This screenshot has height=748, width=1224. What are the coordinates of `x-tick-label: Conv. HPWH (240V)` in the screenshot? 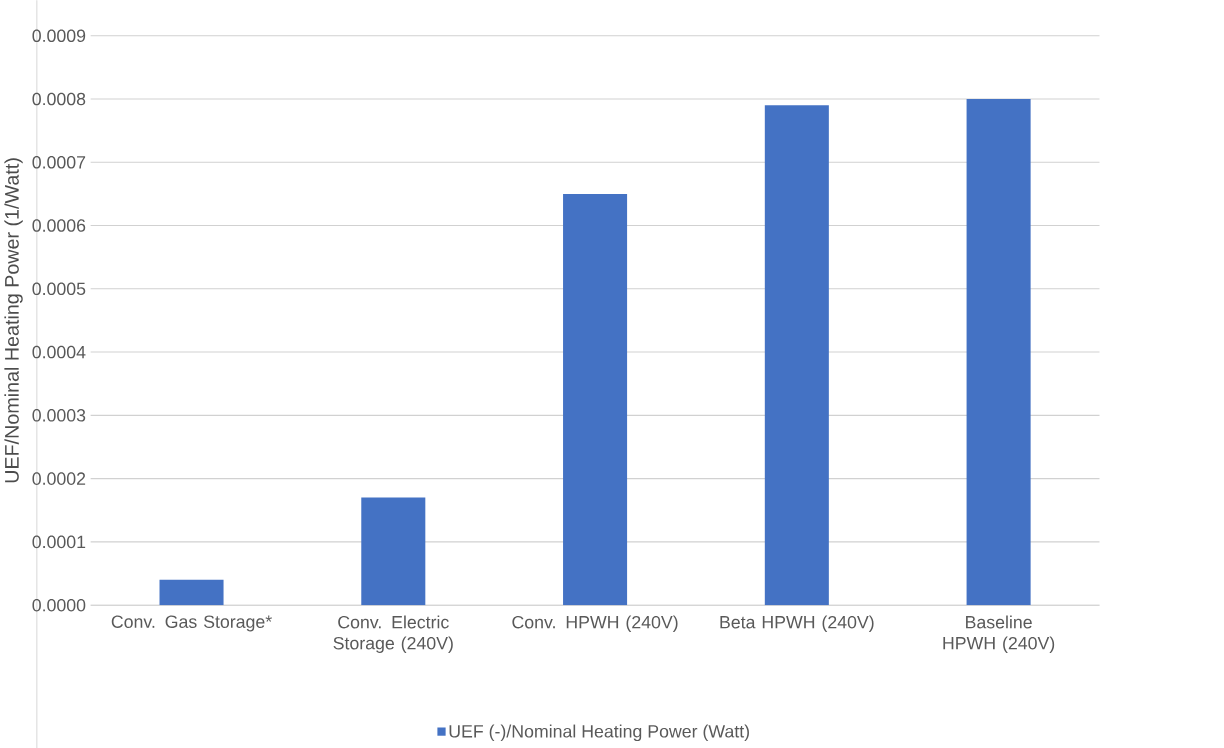 It's located at (595, 623).